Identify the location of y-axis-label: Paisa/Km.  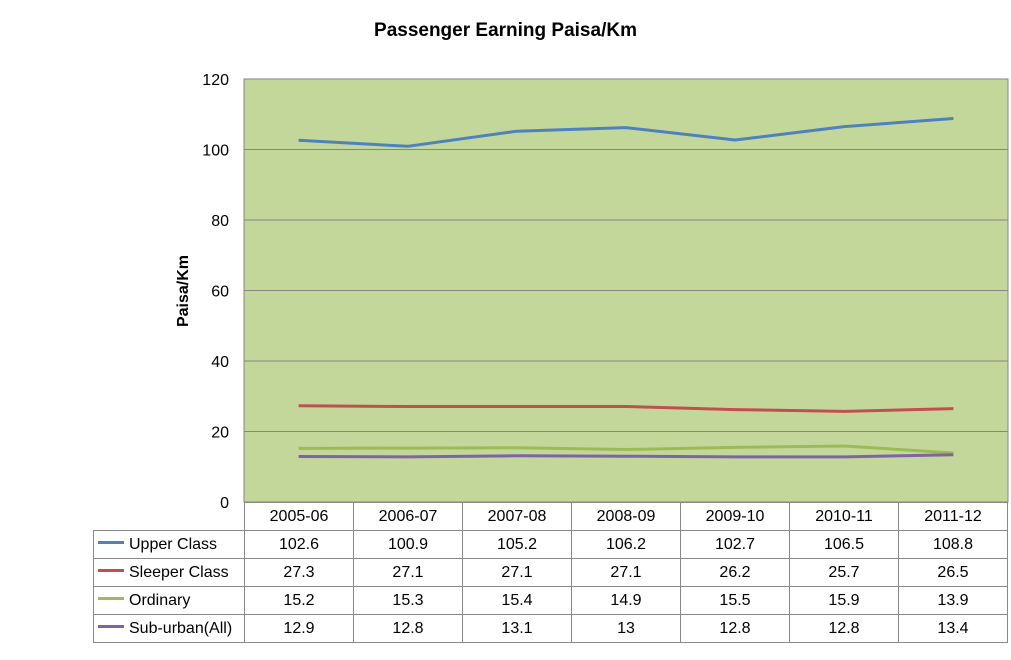
(183, 291).